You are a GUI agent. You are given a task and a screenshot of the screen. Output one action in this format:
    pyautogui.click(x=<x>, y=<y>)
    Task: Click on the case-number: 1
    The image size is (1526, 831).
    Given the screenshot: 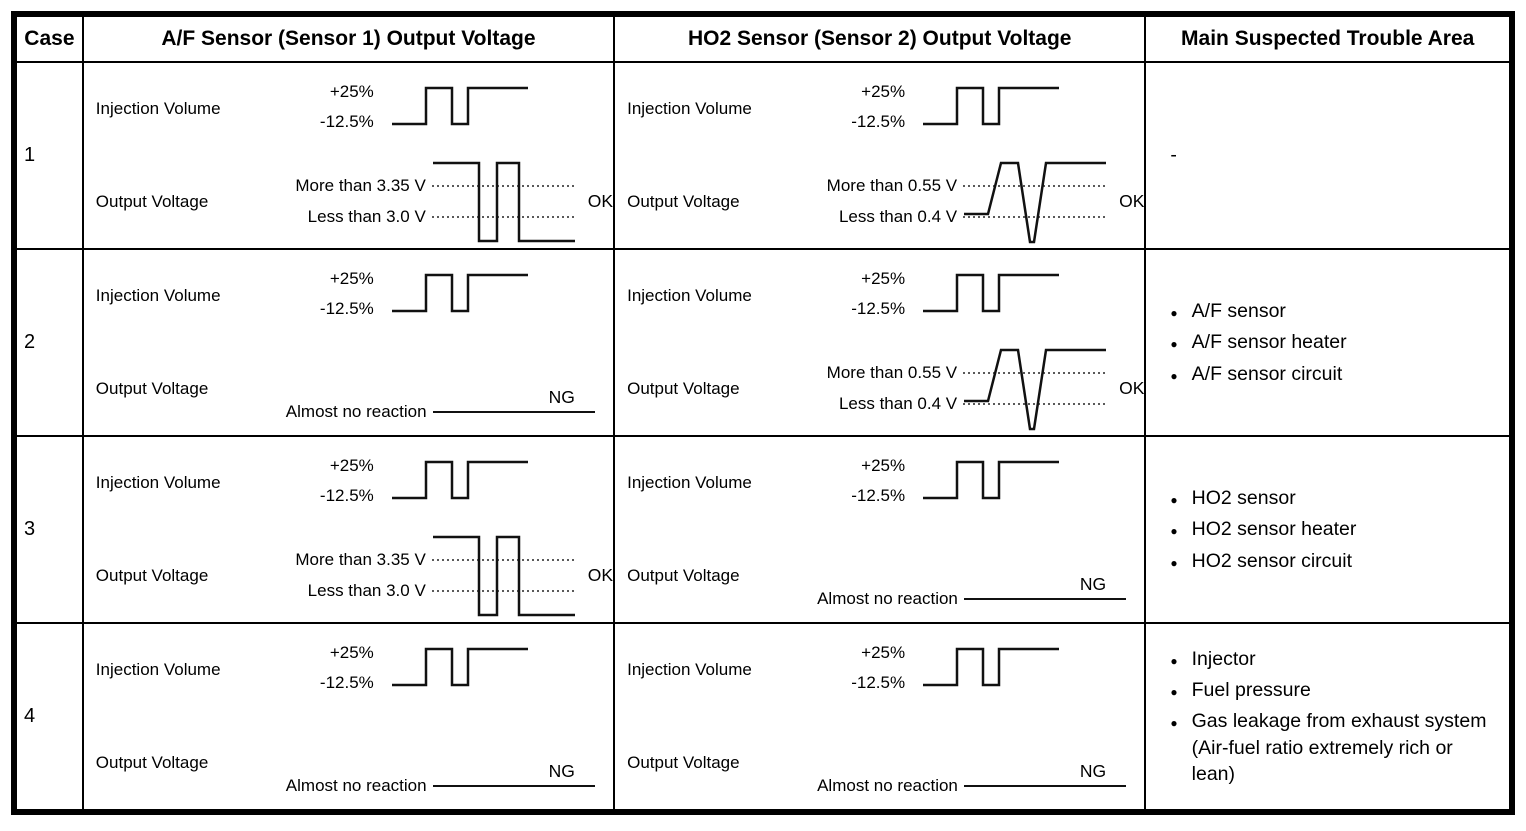 What is the action you would take?
    pyautogui.click(x=49, y=155)
    